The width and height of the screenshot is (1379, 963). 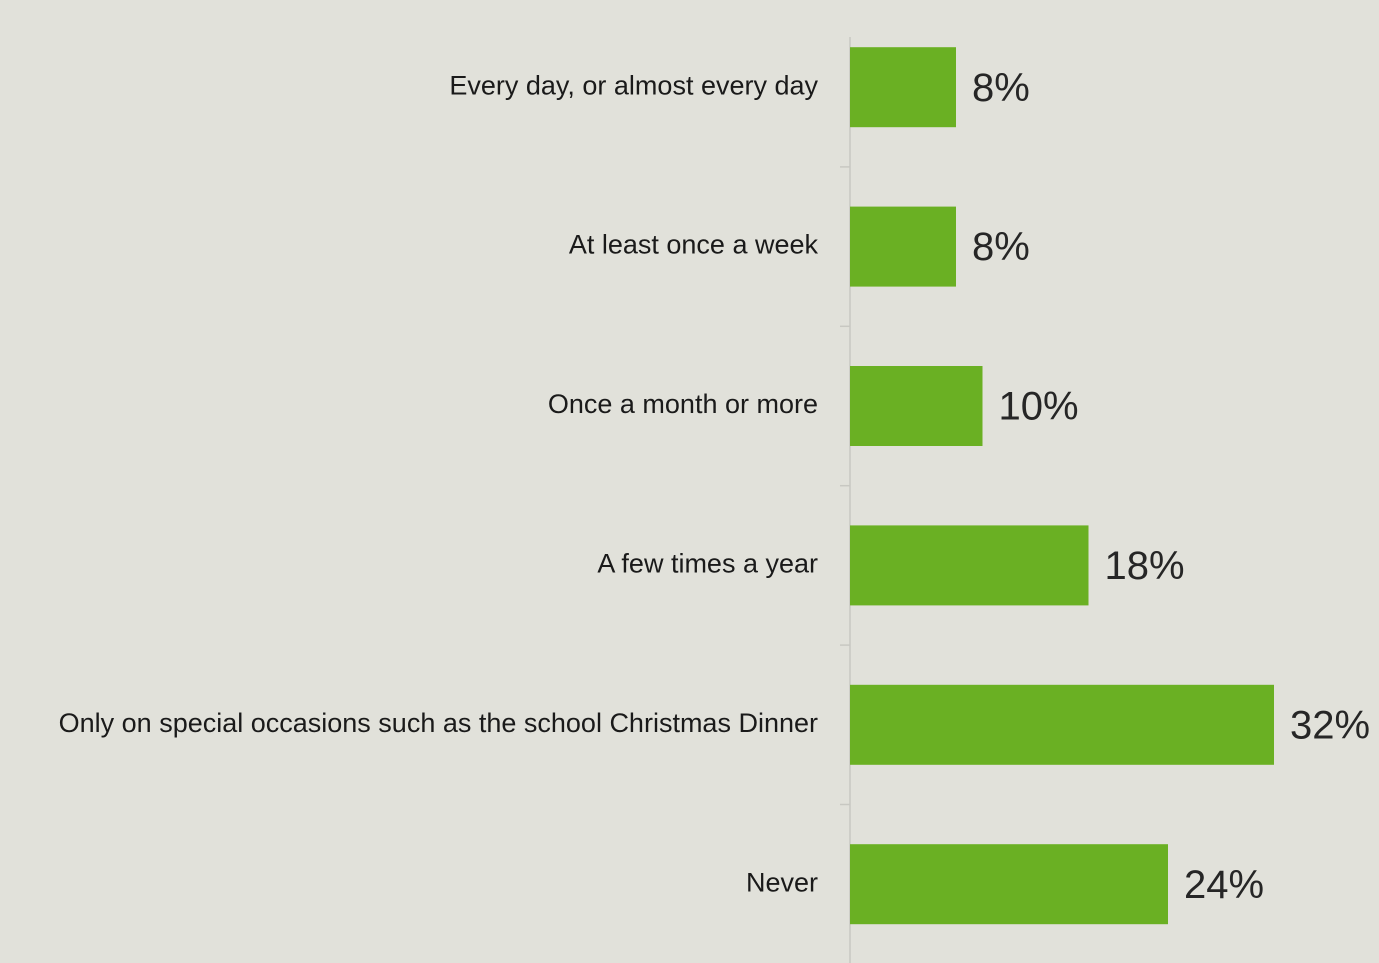 What do you see at coordinates (1330, 725) in the screenshot?
I see `value-label: 32%` at bounding box center [1330, 725].